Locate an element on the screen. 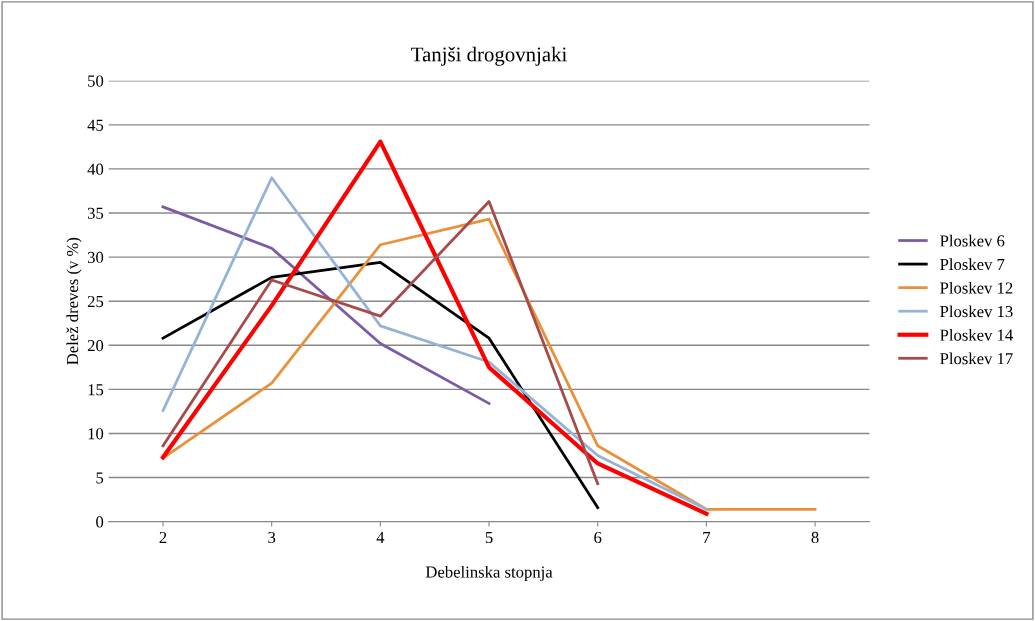 This screenshot has height=621, width=1035. line-series is located at coordinates (326, 305).